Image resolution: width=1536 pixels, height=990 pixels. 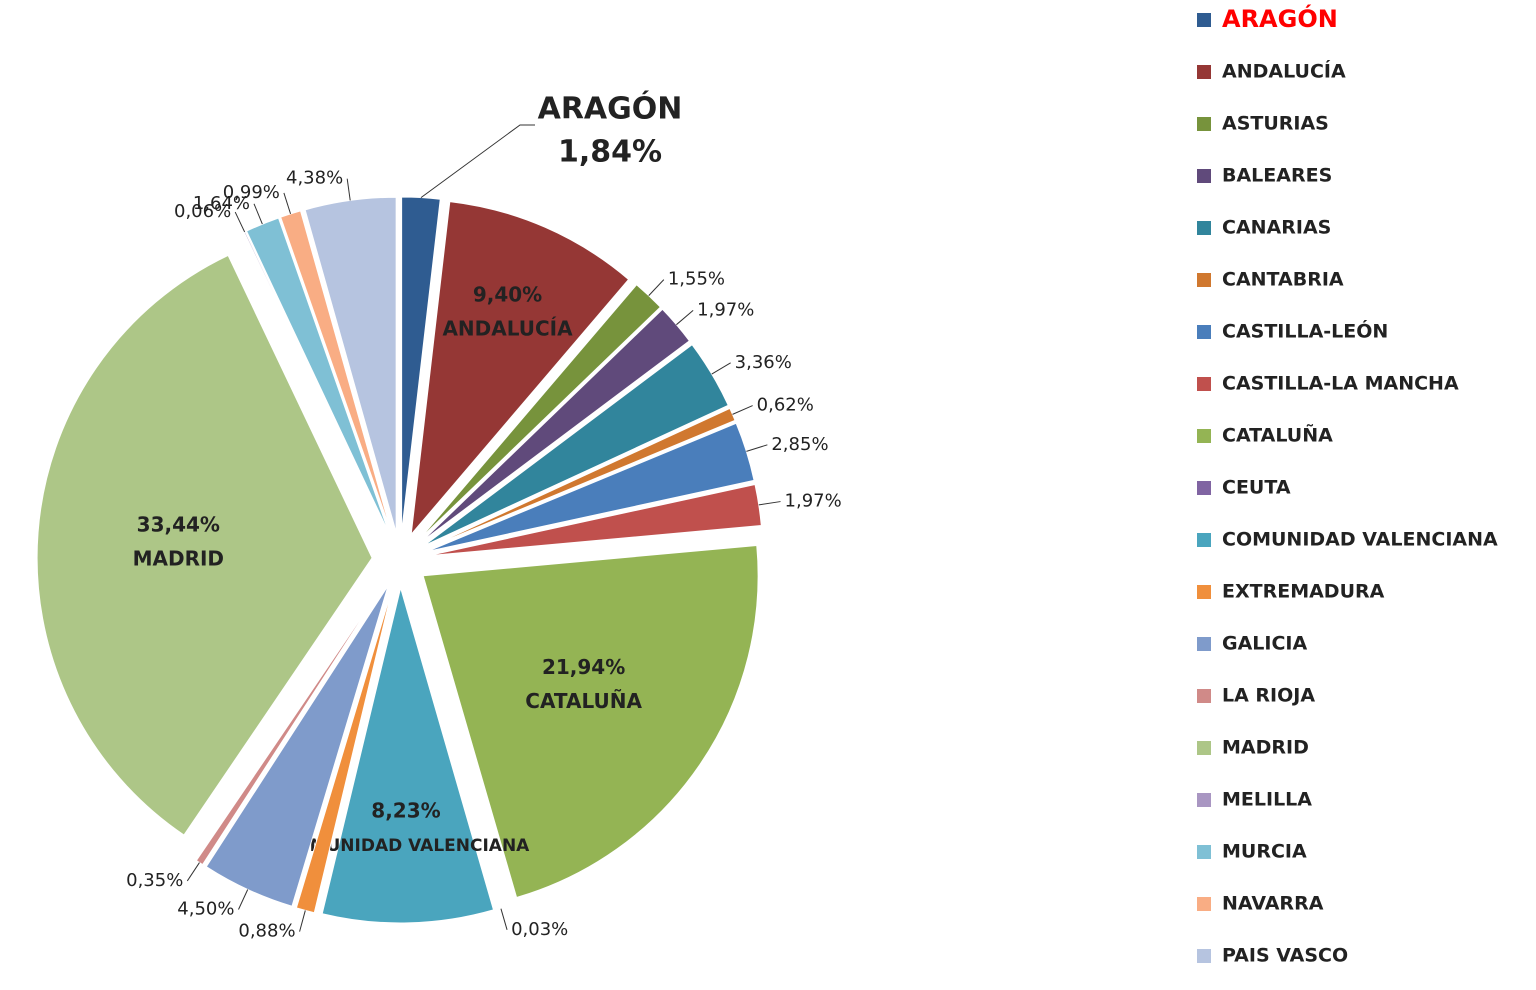 What do you see at coordinates (785, 405) in the screenshot?
I see `slice-value-label: 0,62%` at bounding box center [785, 405].